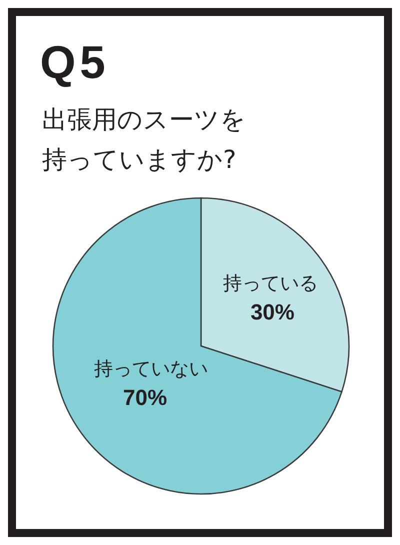 The width and height of the screenshot is (400, 545). I want to click on chart-subtitle: 出張用のスーツを持っていますか?, so click(144, 140).